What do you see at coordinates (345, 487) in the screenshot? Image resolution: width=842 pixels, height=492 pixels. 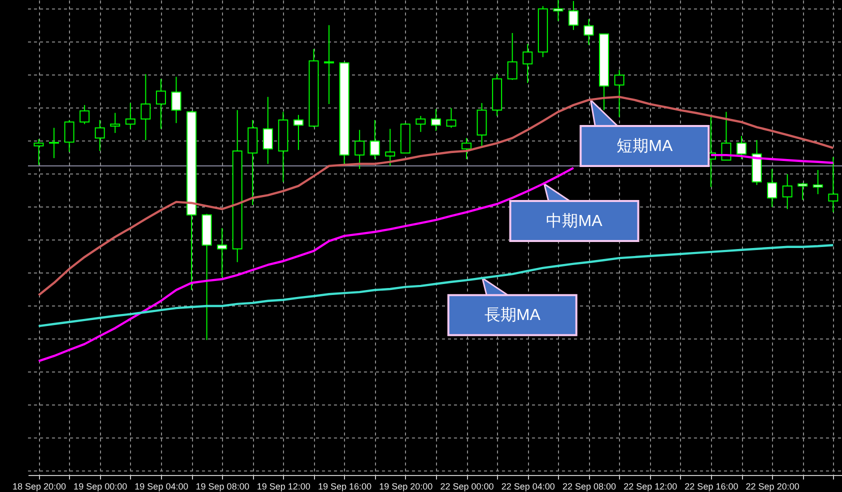 I see `x-tick-label: 19 Sep 16:00` at bounding box center [345, 487].